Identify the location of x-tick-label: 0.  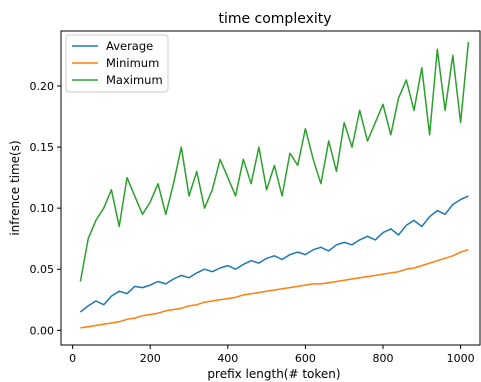
(72, 358).